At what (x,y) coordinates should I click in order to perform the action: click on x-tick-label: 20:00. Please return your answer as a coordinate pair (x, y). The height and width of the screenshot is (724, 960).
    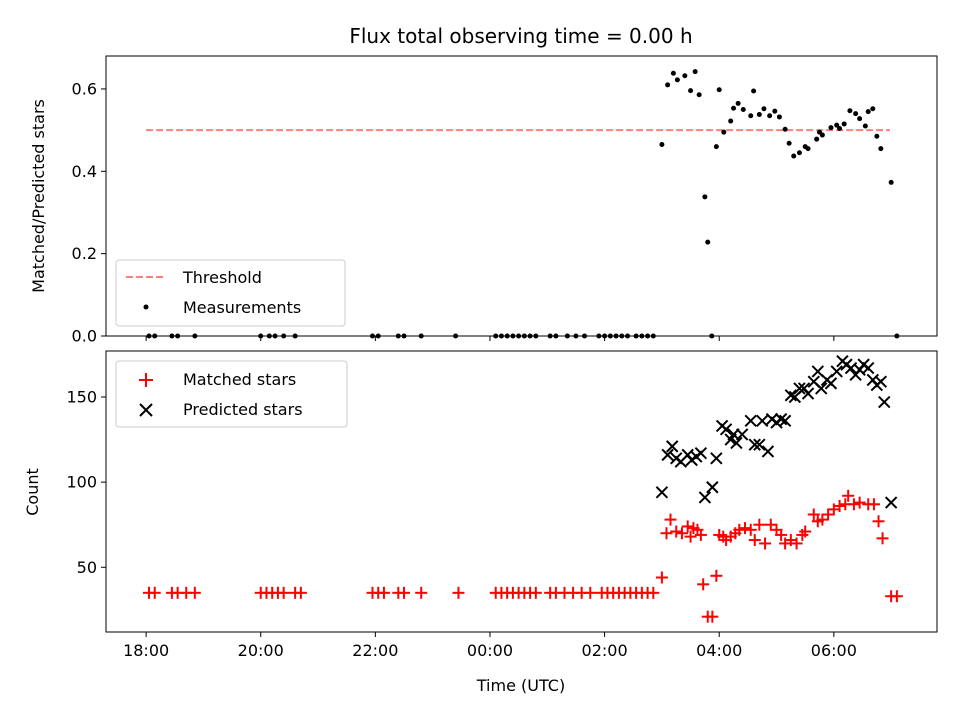
    Looking at the image, I should click on (261, 650).